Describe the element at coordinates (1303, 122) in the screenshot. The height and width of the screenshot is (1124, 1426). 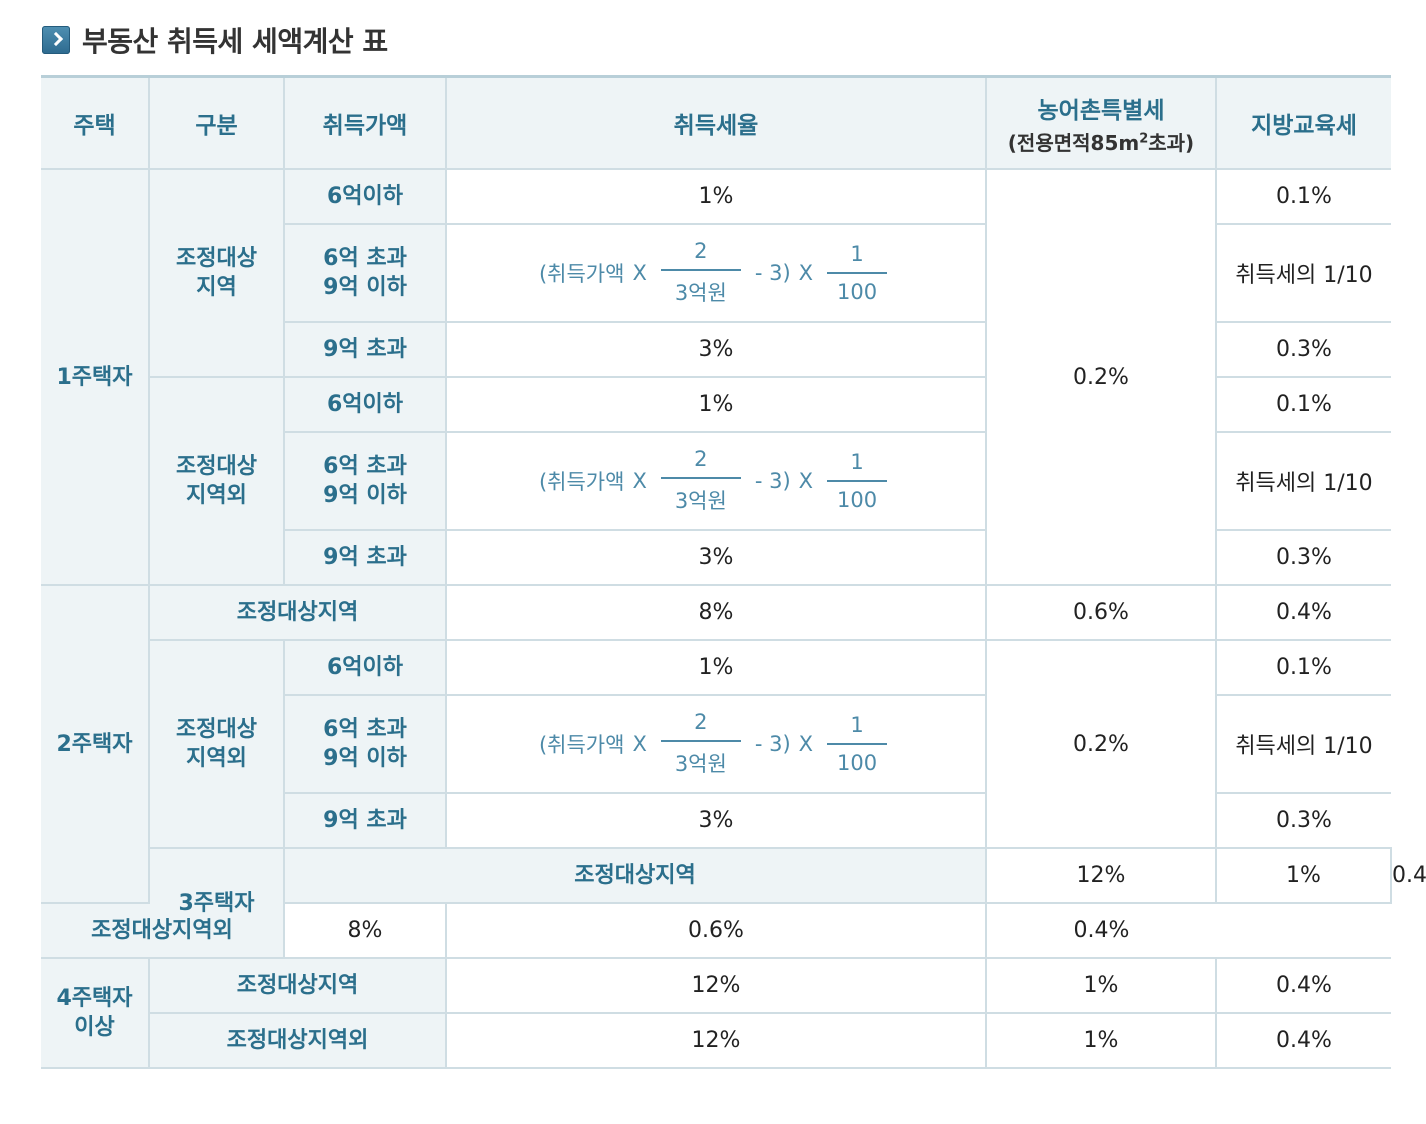
I see `header-edu-tax: 지방교육세` at that location.